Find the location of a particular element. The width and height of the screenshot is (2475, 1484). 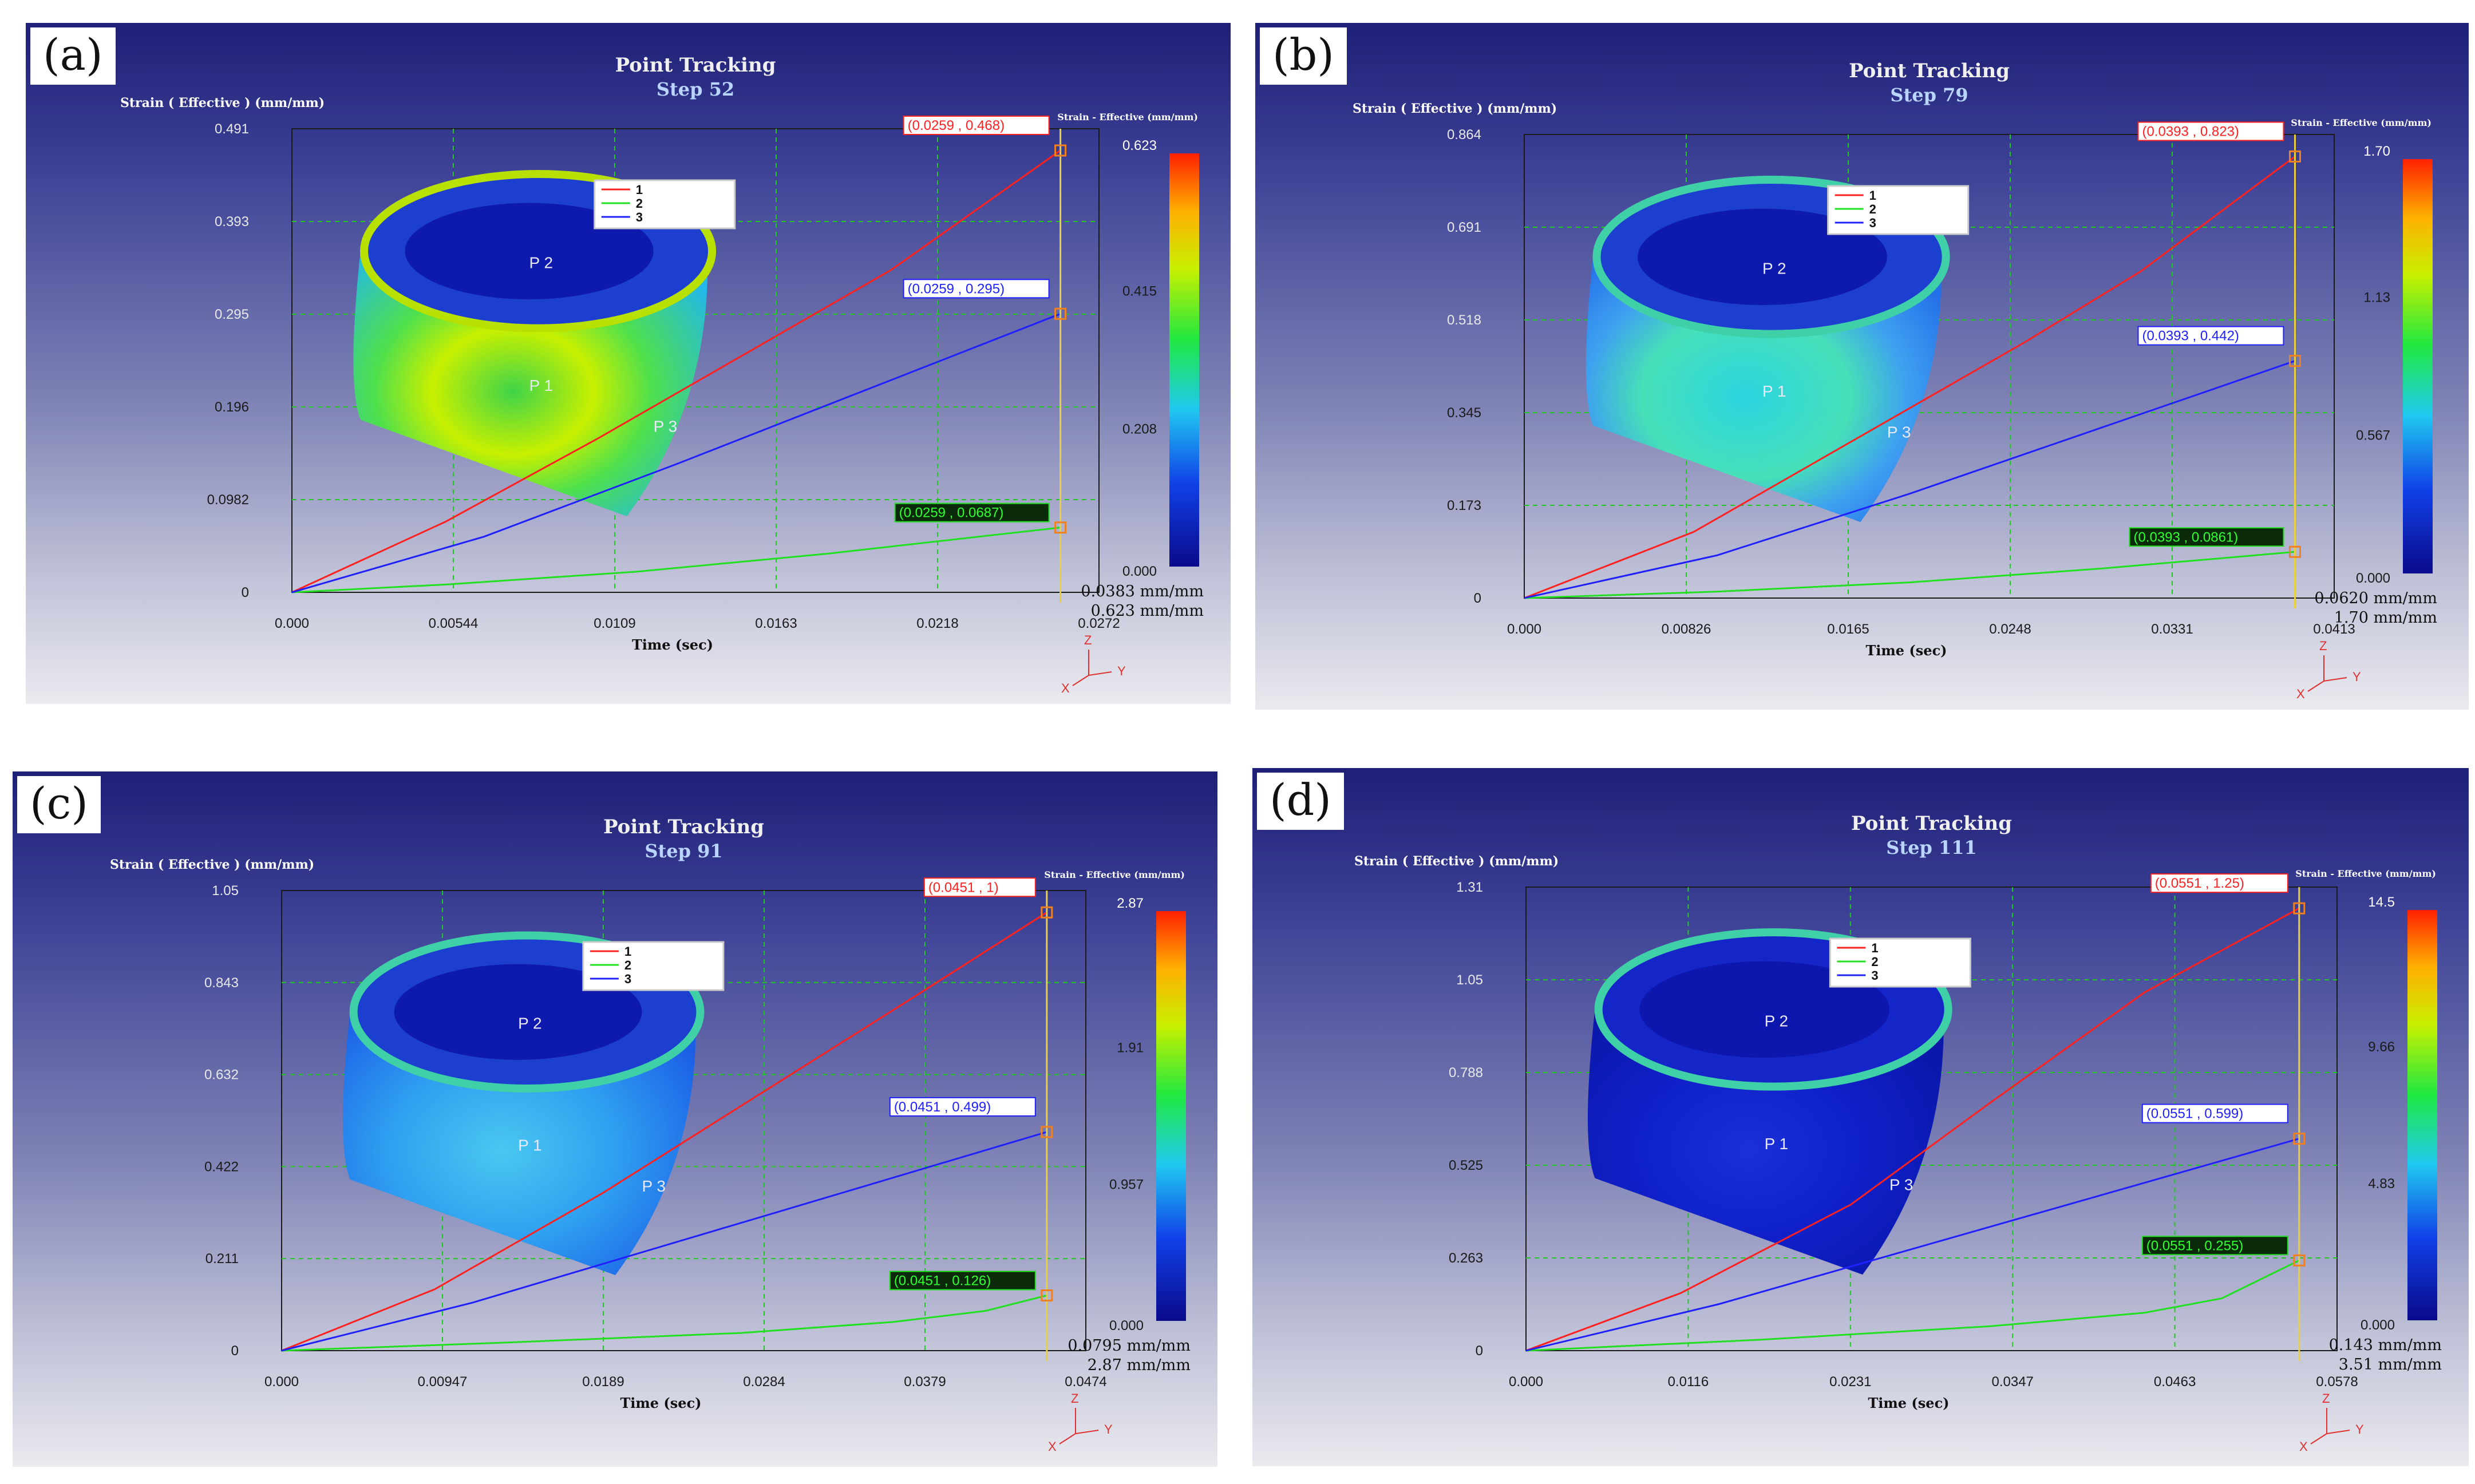

colorbar-tick-label: 9.66 is located at coordinates (2381, 1047).